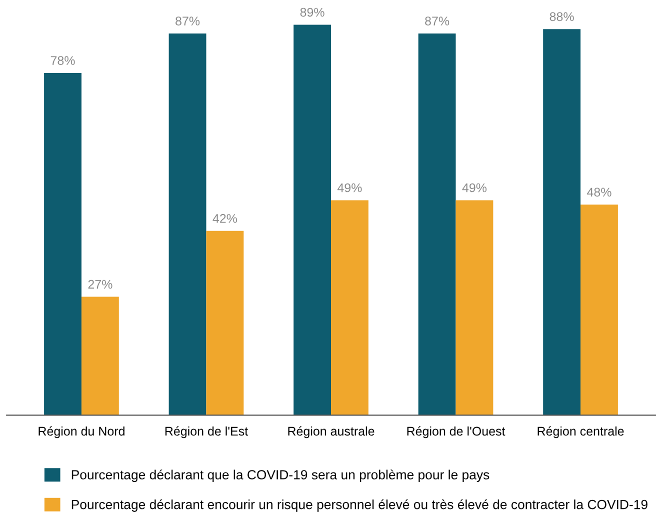  What do you see at coordinates (62, 60) in the screenshot?
I see `data-label: 78%` at bounding box center [62, 60].